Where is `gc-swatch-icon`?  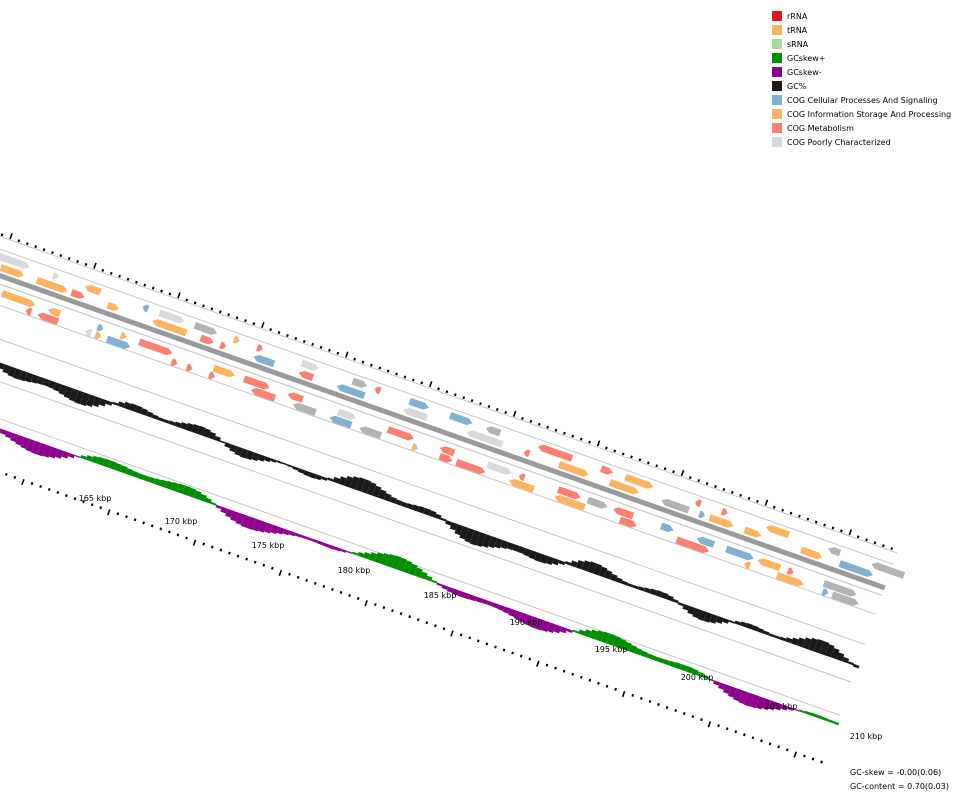 gc-swatch-icon is located at coordinates (777, 86).